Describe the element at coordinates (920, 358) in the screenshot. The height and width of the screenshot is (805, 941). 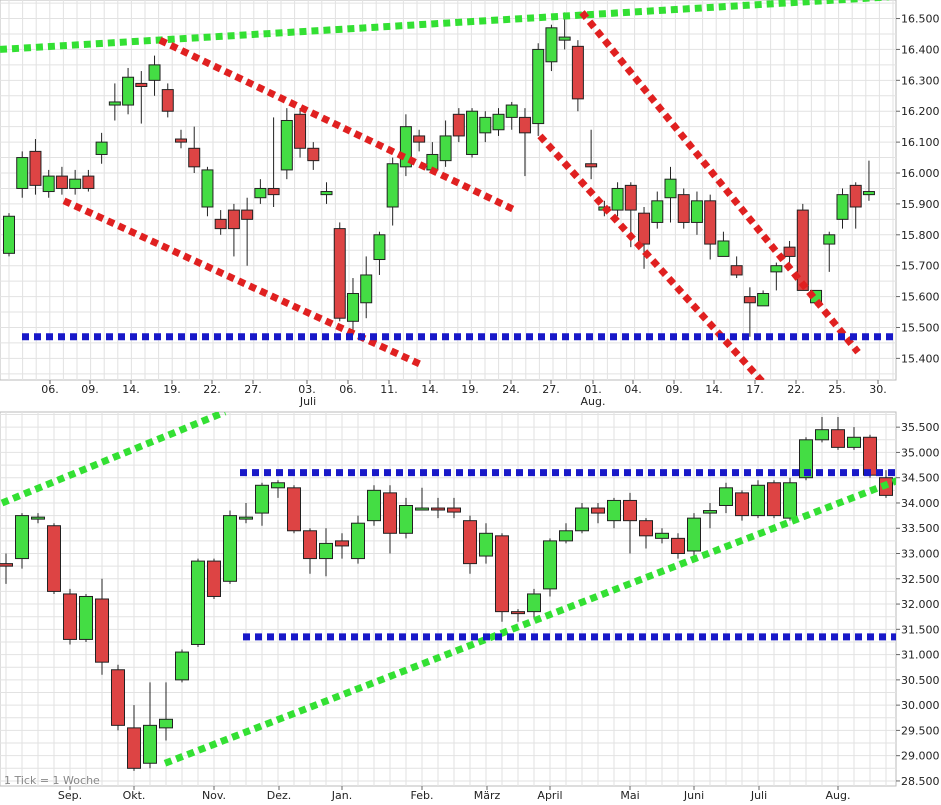
I see `y-tick-label: 15.400` at that location.